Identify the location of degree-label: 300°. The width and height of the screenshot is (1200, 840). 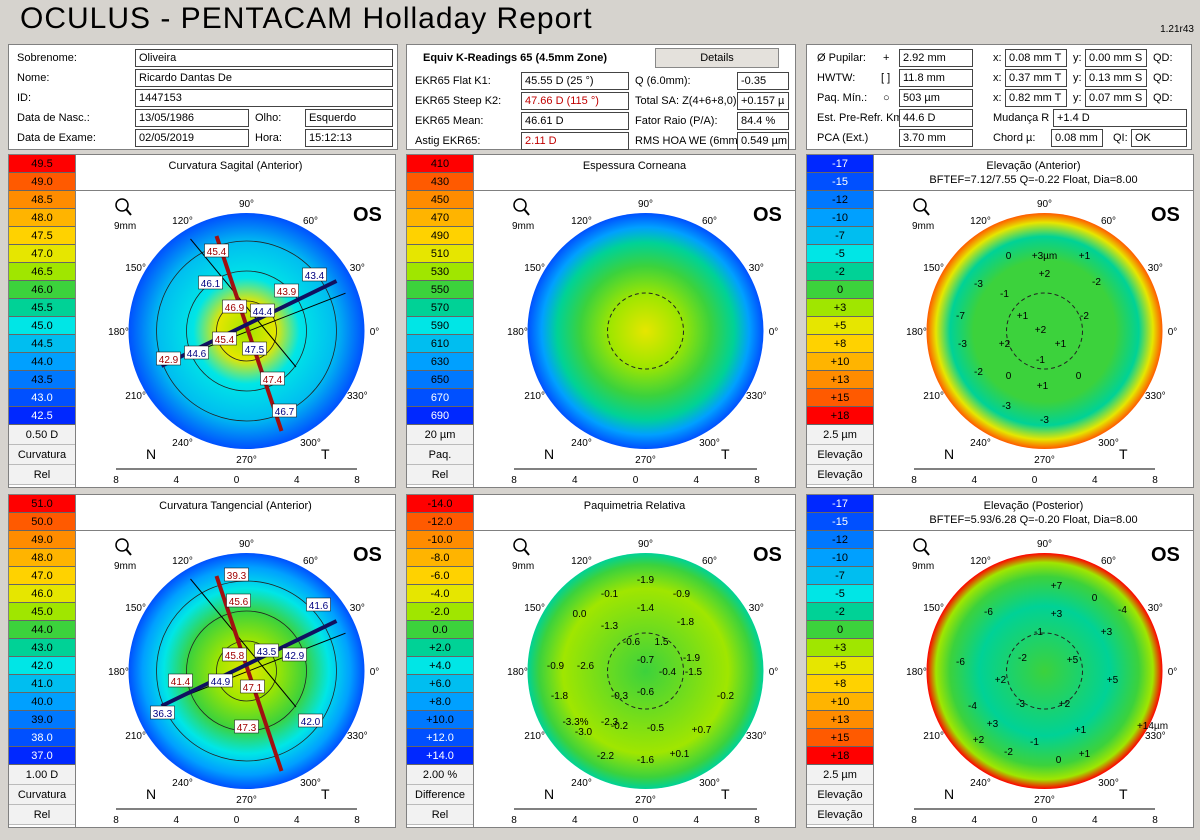
(709, 443).